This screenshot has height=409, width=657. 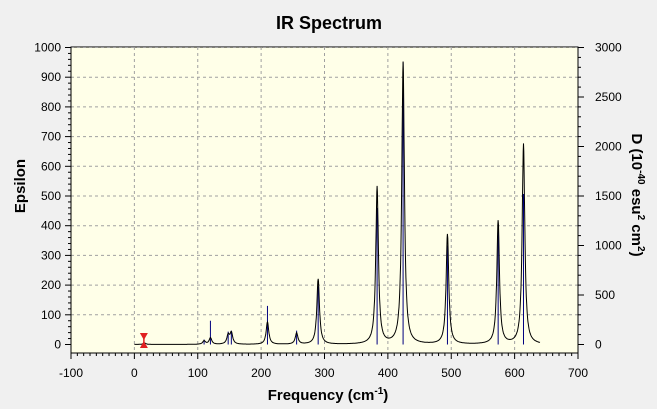 I want to click on y-tick-label: 1000, so click(x=47, y=48).